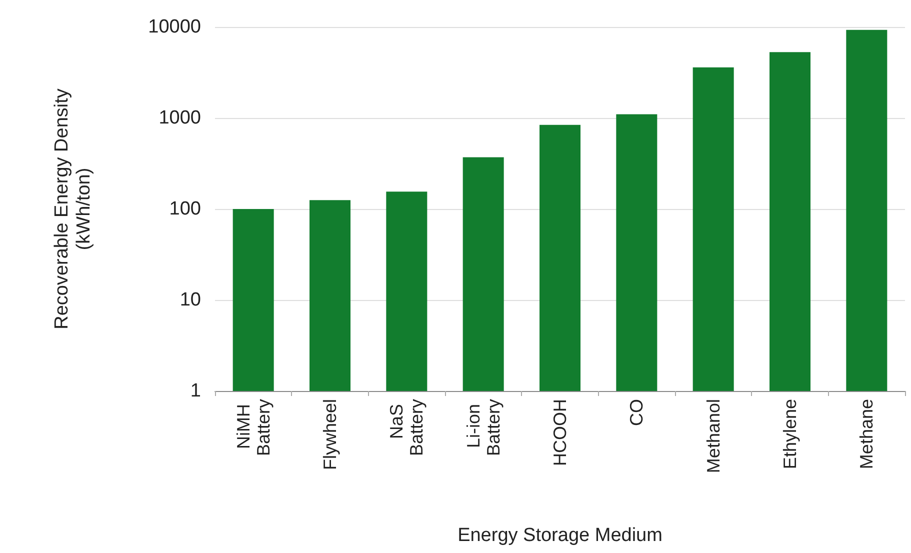 The image size is (911, 553). I want to click on y-axis-title: Recoverable Energy Density (kWh/ton), so click(73, 209).